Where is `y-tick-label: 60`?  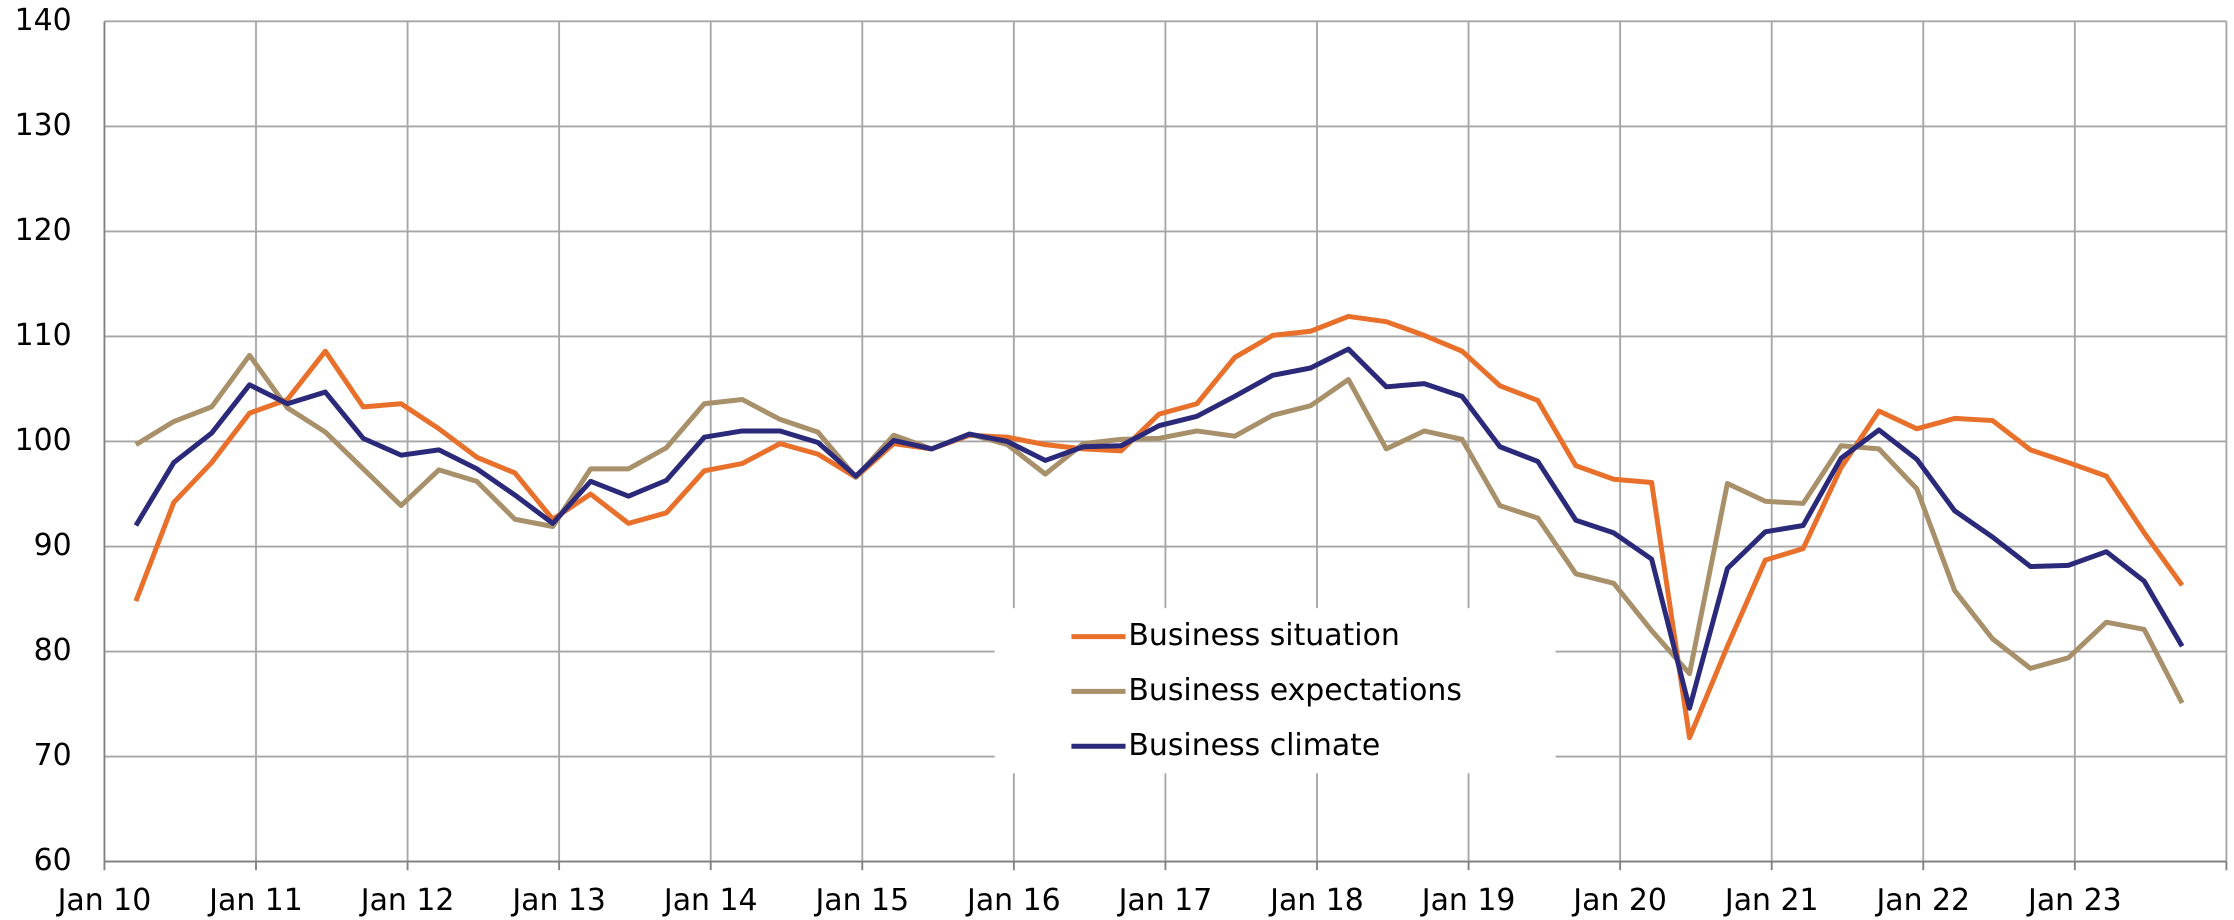 y-tick-label: 60 is located at coordinates (53, 860).